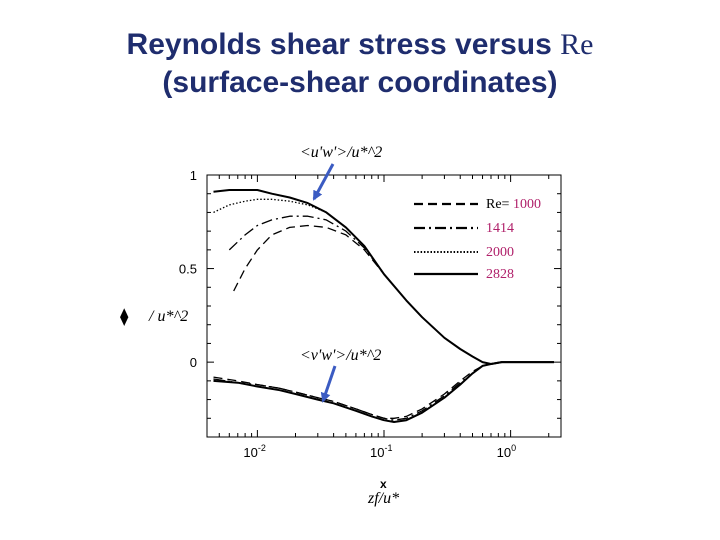 This screenshot has width=720, height=540. Describe the element at coordinates (193, 175) in the screenshot. I see `y-tick-label-2: 1` at that location.